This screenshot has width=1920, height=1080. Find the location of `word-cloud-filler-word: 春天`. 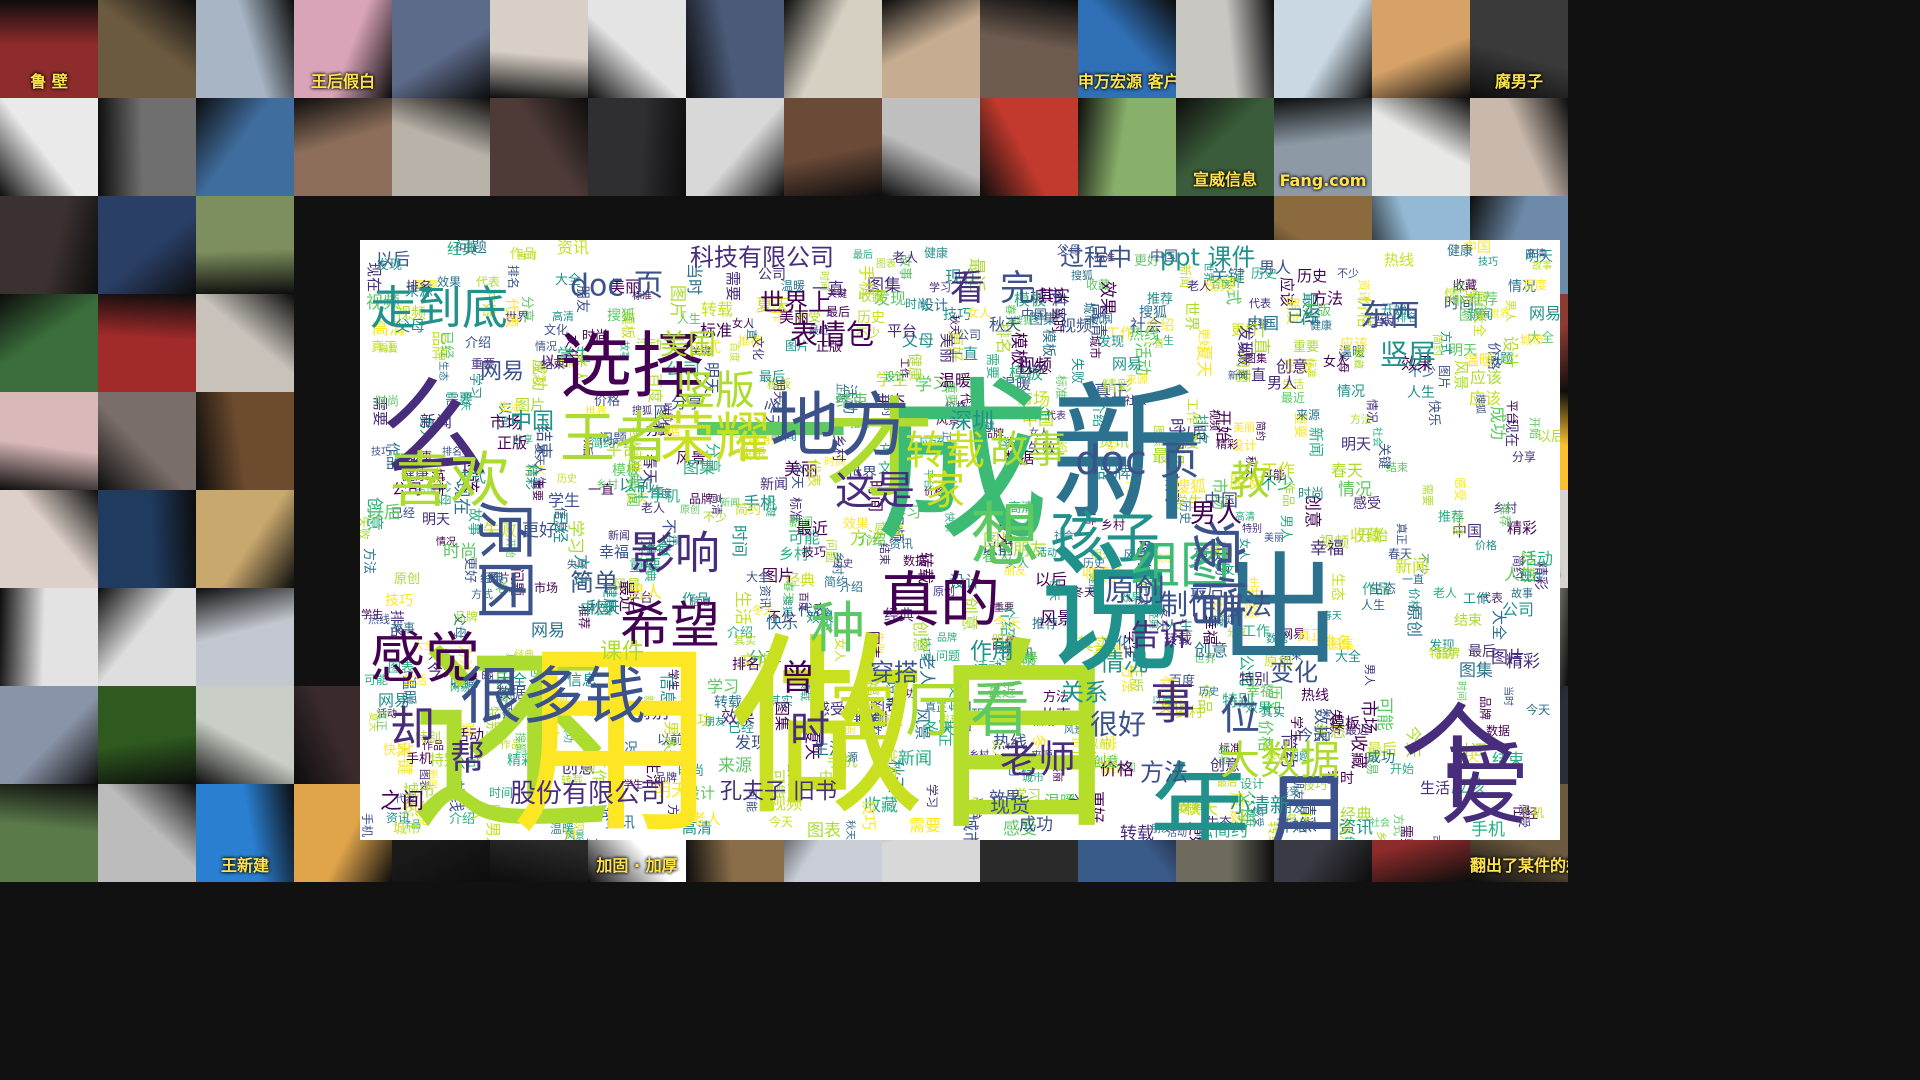

word-cloud-filler-word: 春天 is located at coordinates (1466, 757).